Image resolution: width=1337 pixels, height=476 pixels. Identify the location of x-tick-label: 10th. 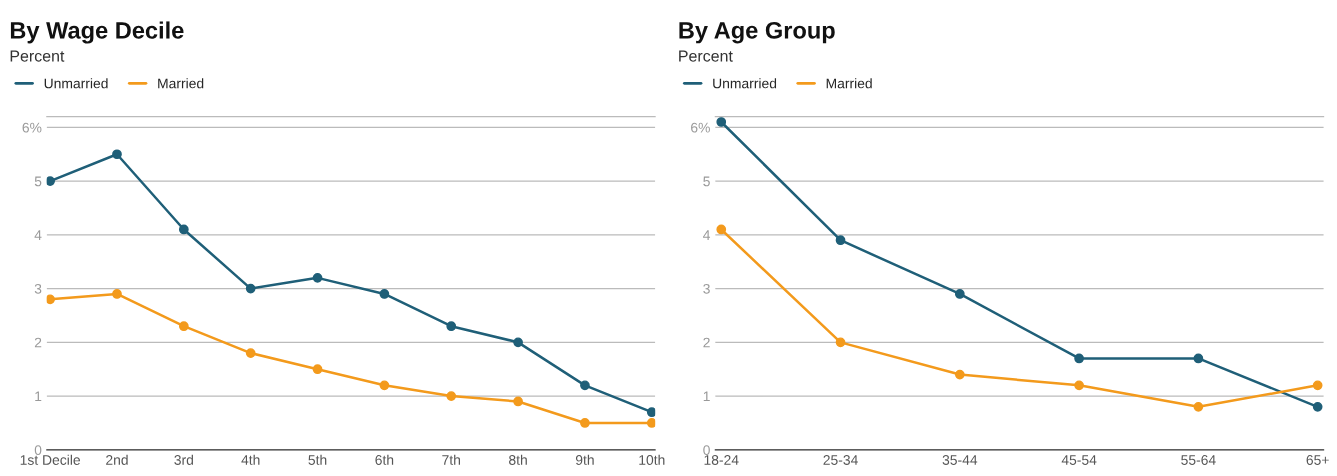
(652, 459).